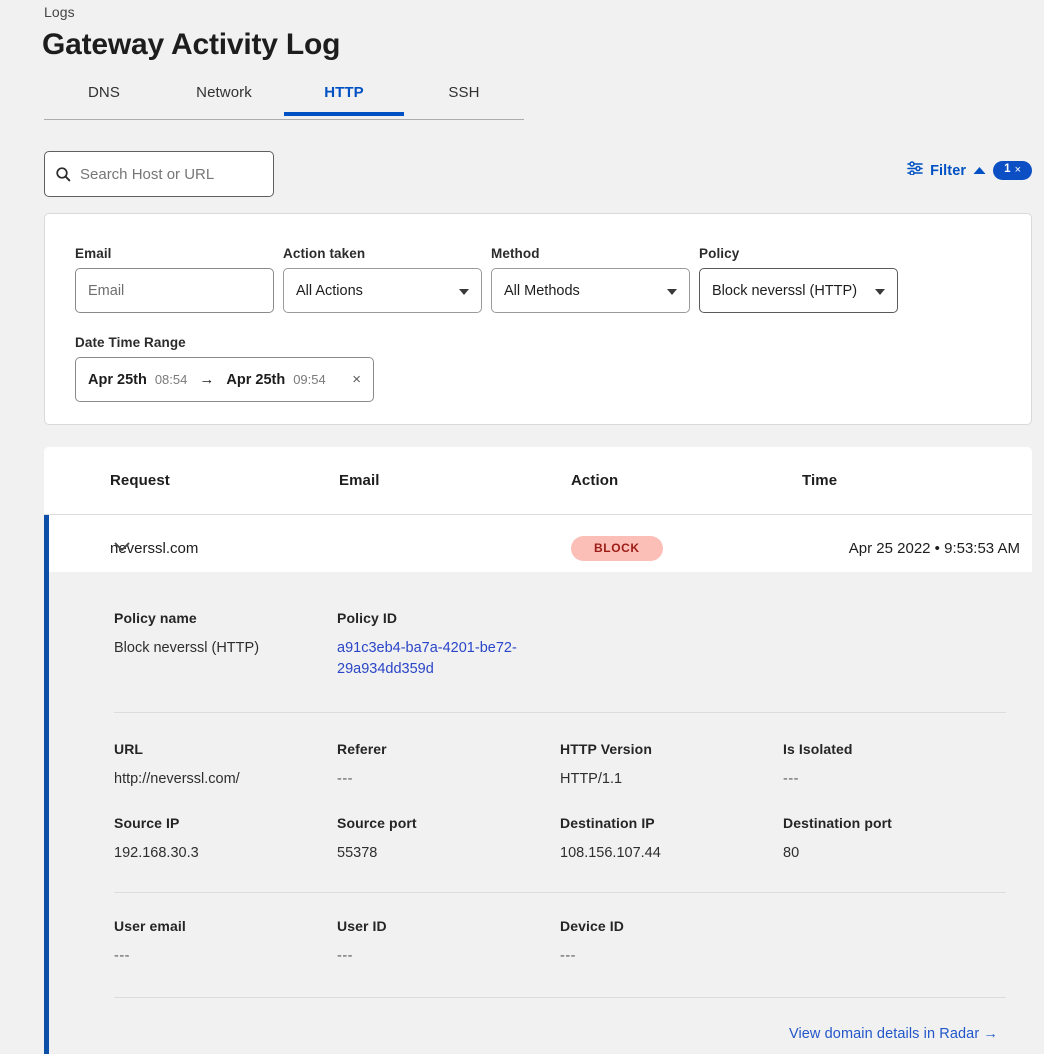 This screenshot has width=1044, height=1054. I want to click on search-icon, so click(63, 174).